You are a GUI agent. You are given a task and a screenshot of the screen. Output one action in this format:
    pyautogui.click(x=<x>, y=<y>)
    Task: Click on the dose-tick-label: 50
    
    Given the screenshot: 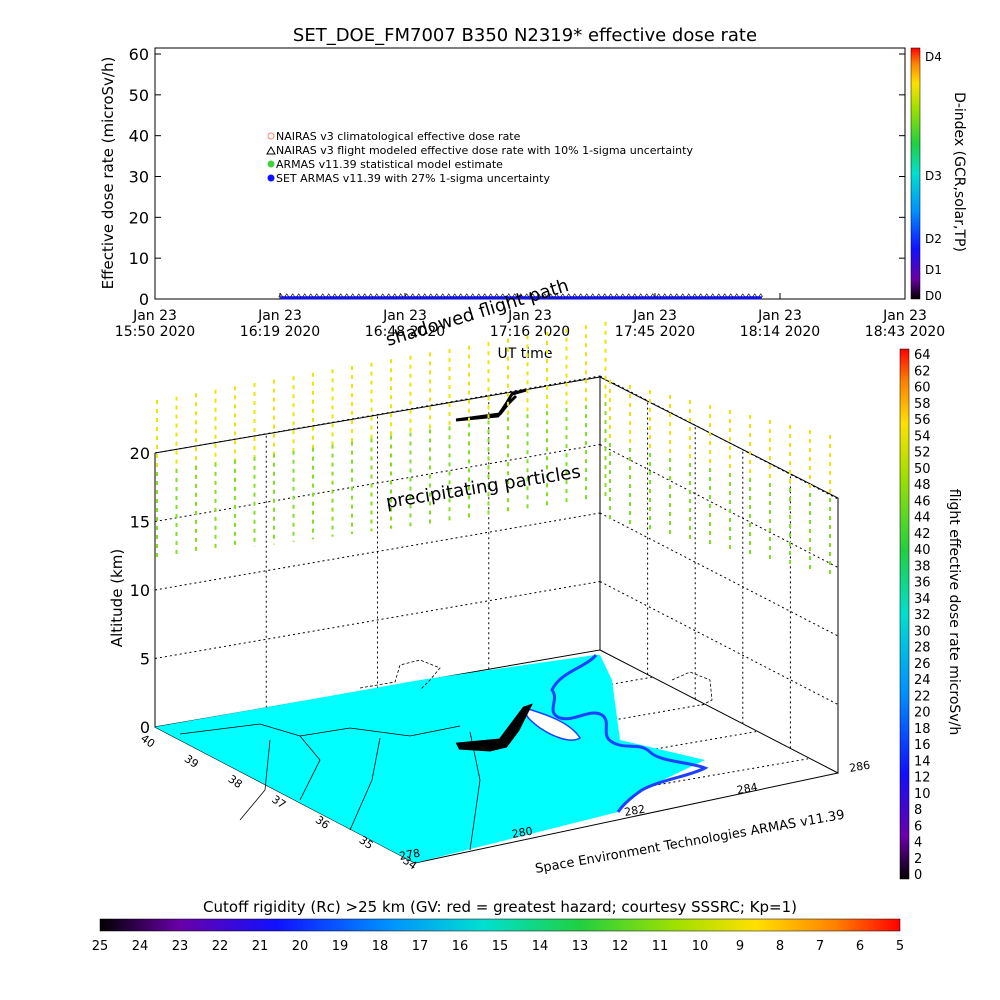 What is the action you would take?
    pyautogui.click(x=922, y=469)
    